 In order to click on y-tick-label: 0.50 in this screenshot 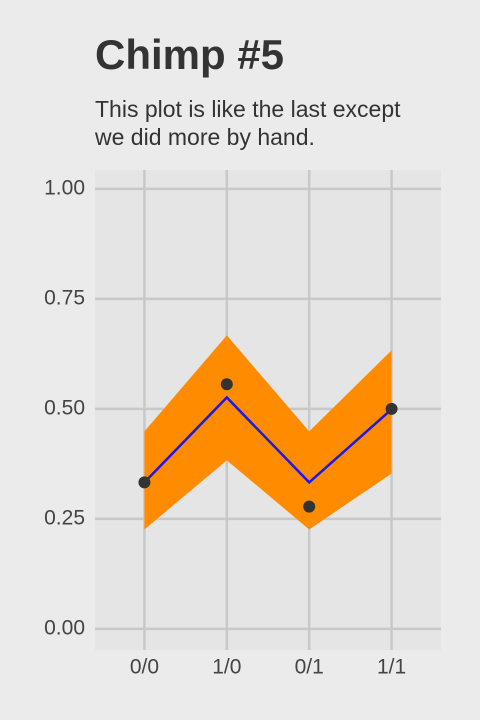, I will do `click(64, 407)`.